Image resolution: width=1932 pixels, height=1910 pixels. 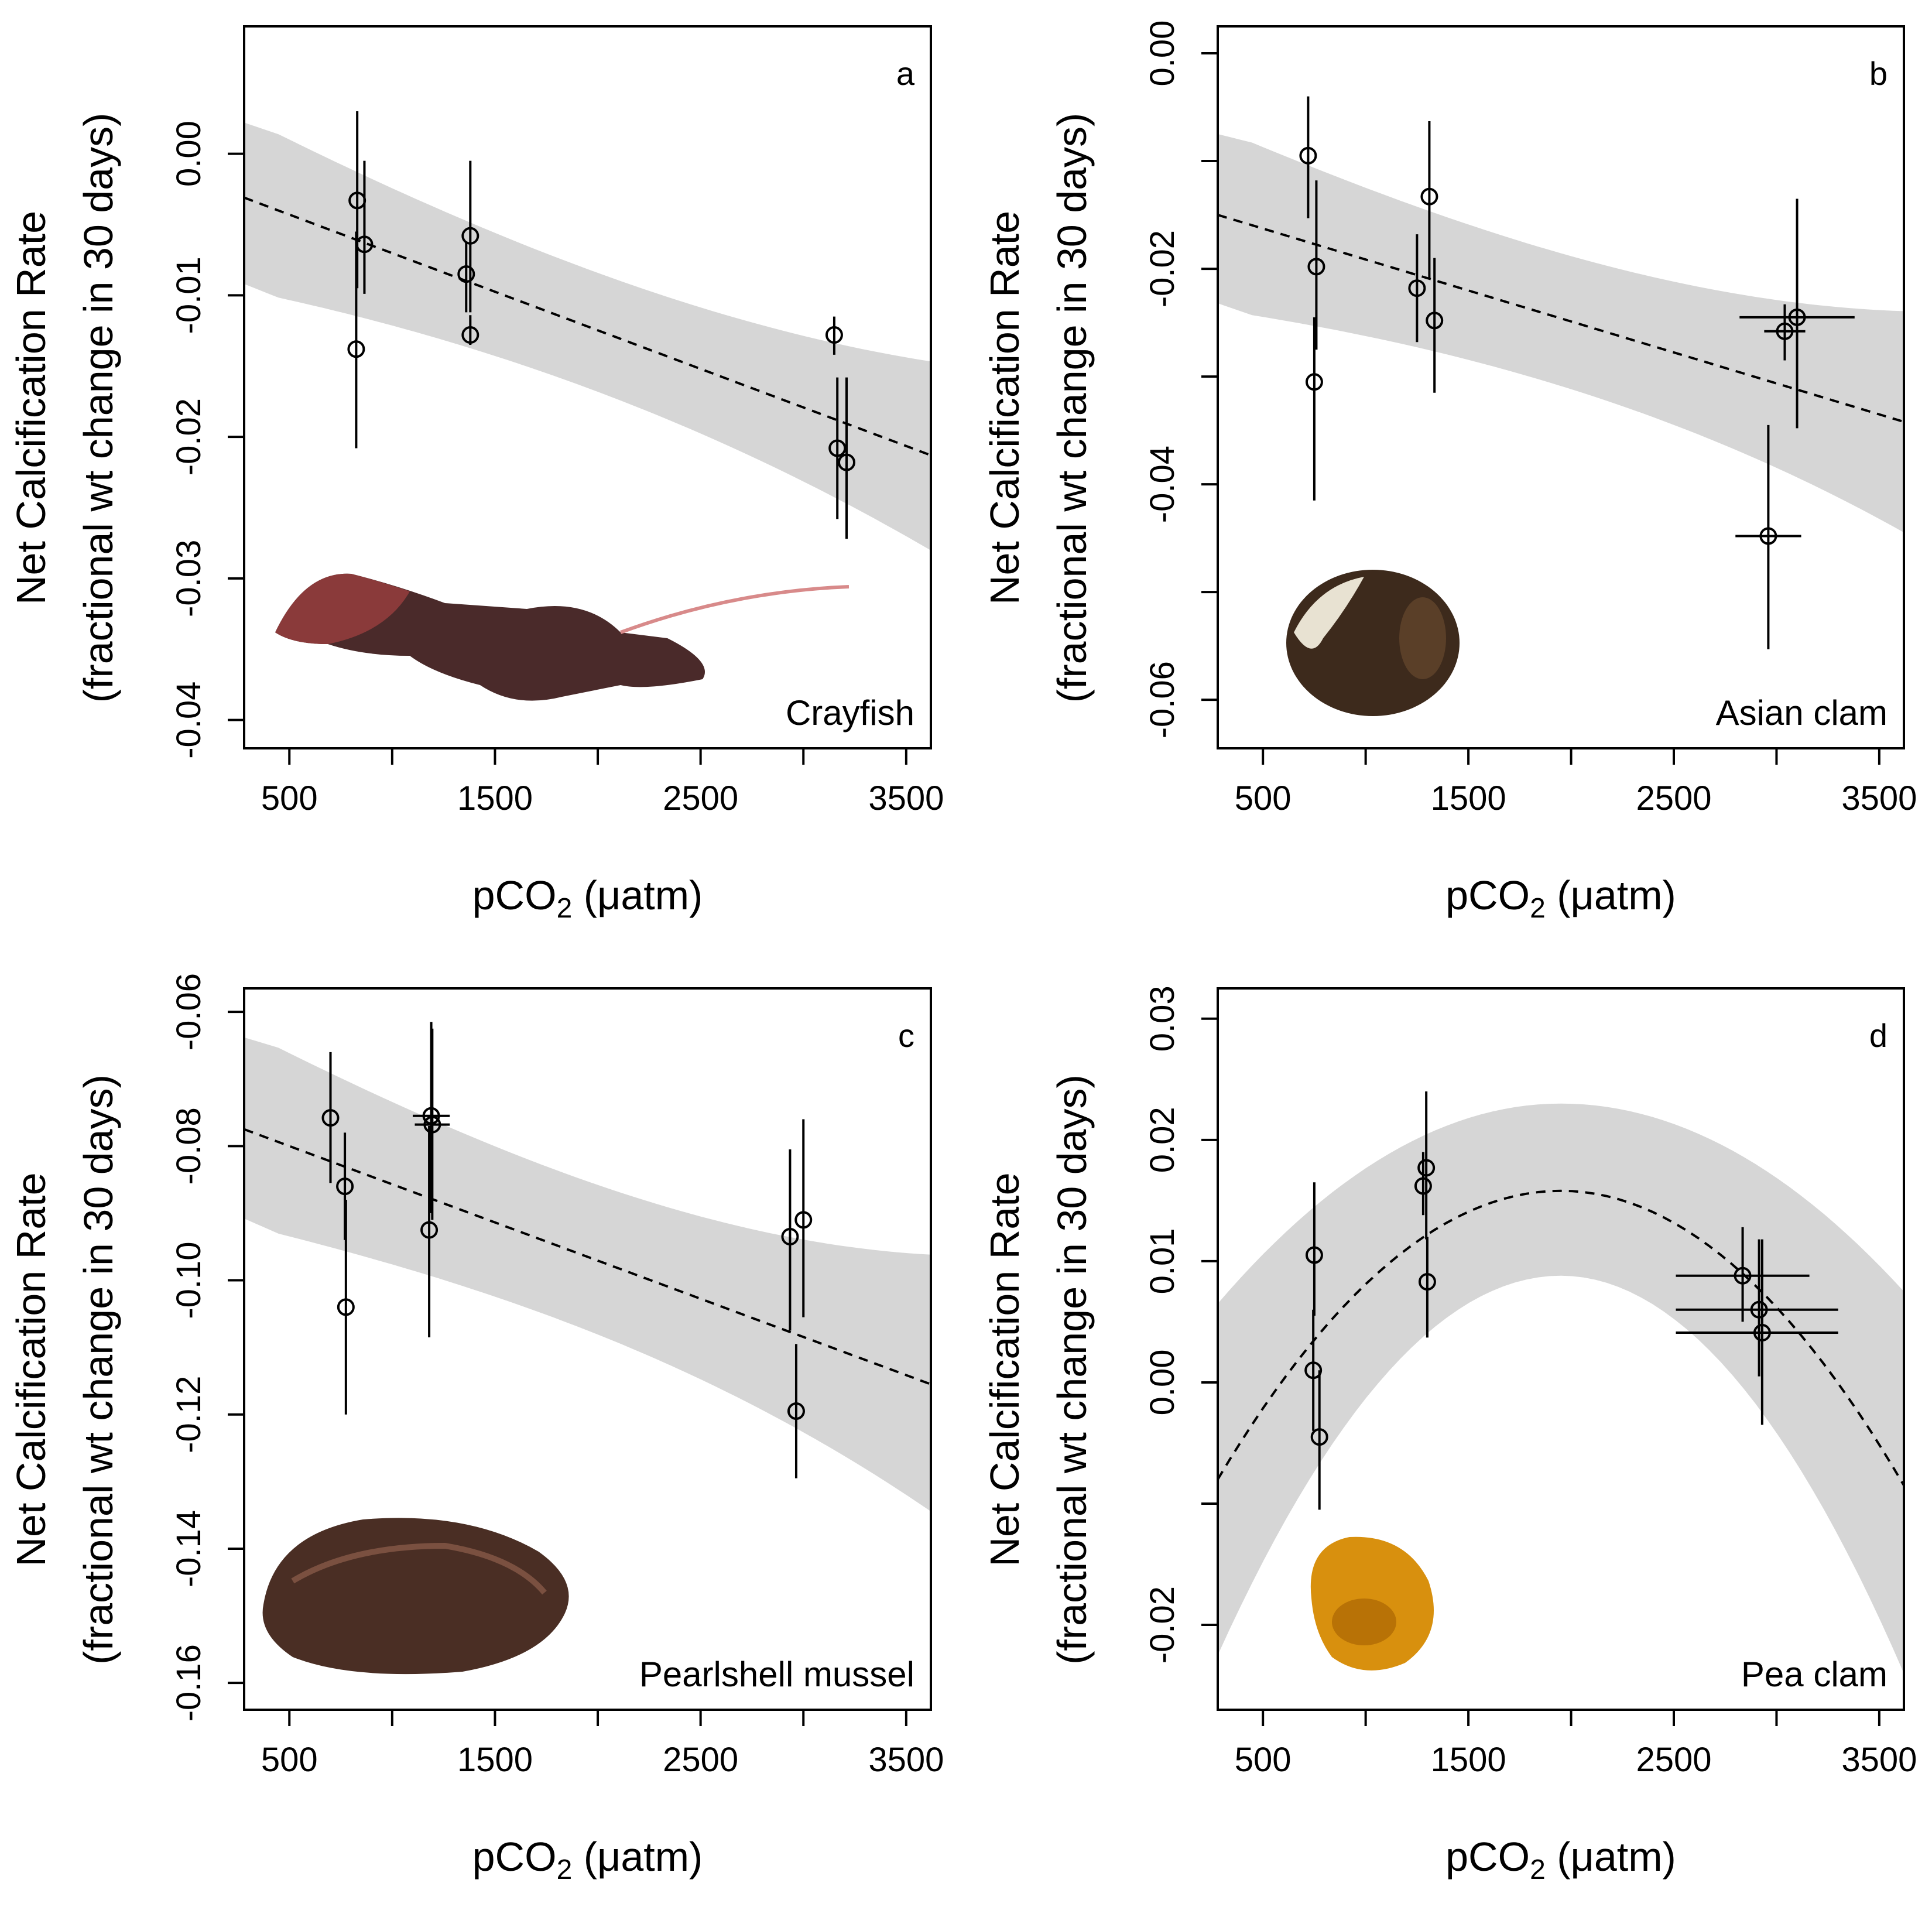 What do you see at coordinates (189, 1548) in the screenshot?
I see `y-tick-label: -0.14` at bounding box center [189, 1548].